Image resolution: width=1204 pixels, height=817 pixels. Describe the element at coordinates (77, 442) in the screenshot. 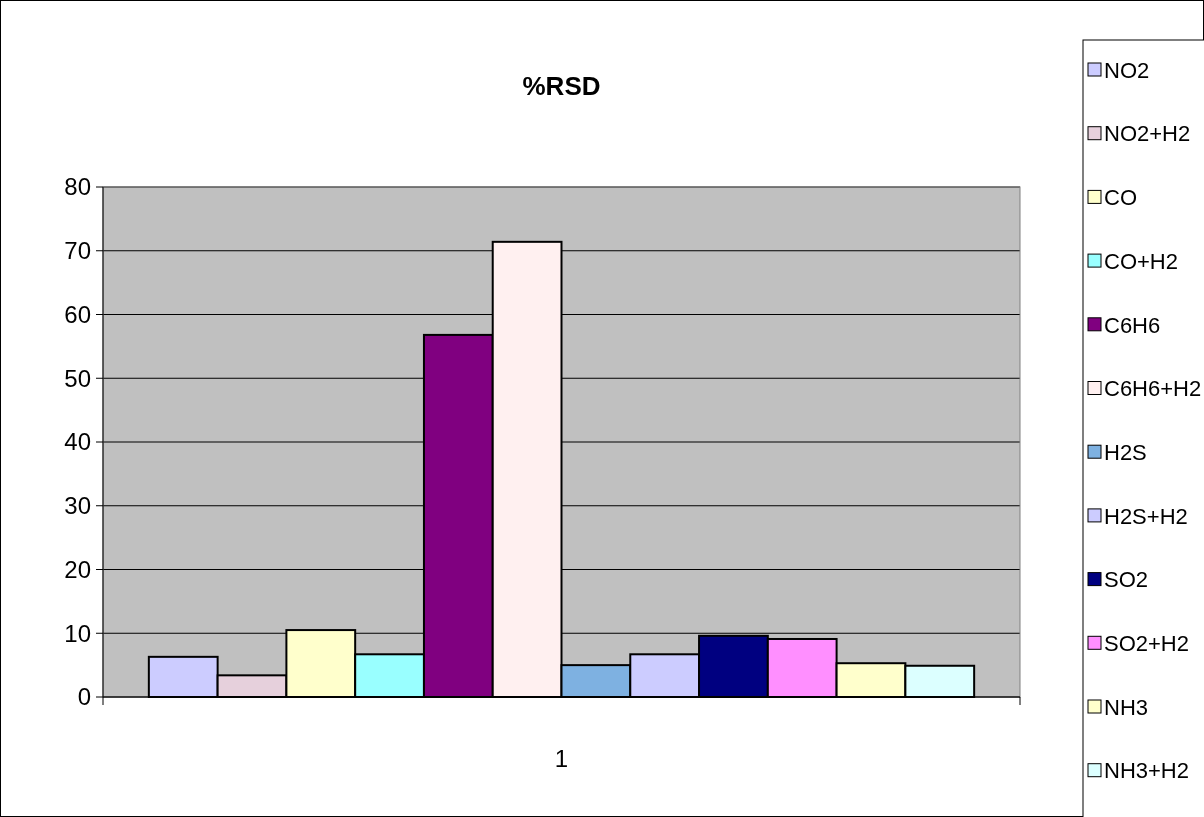

I see `y-tick-label: 40` at that location.